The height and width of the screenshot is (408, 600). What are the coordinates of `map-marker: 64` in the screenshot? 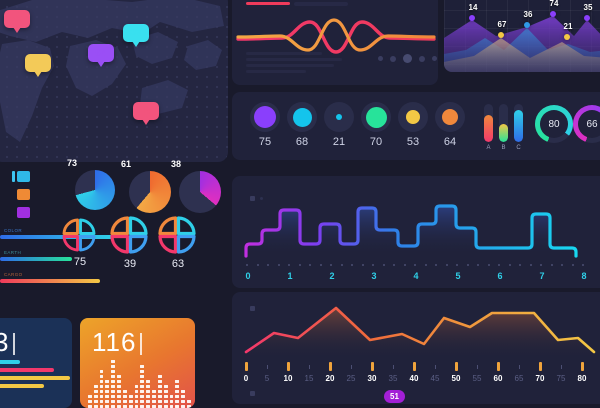 It's located at (101, 55).